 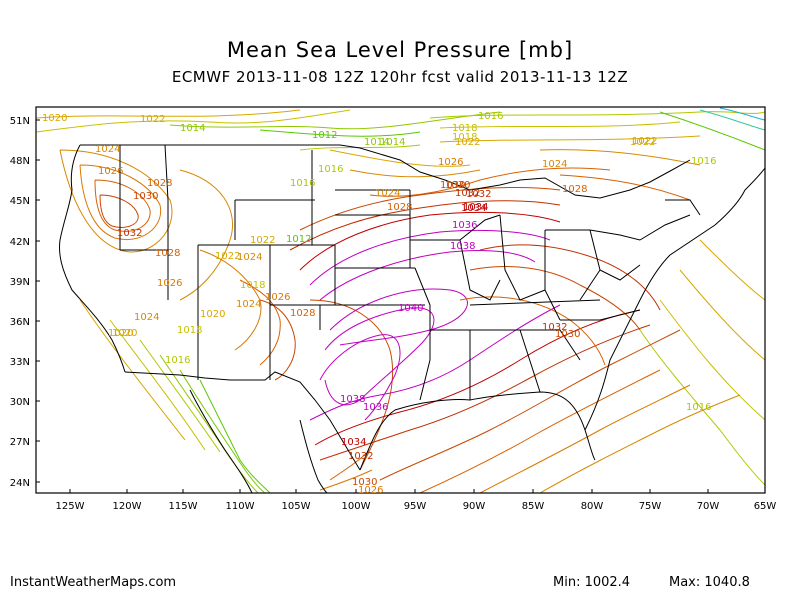 What do you see at coordinates (410, 308) in the screenshot?
I see `isobar-label: 1040` at bounding box center [410, 308].